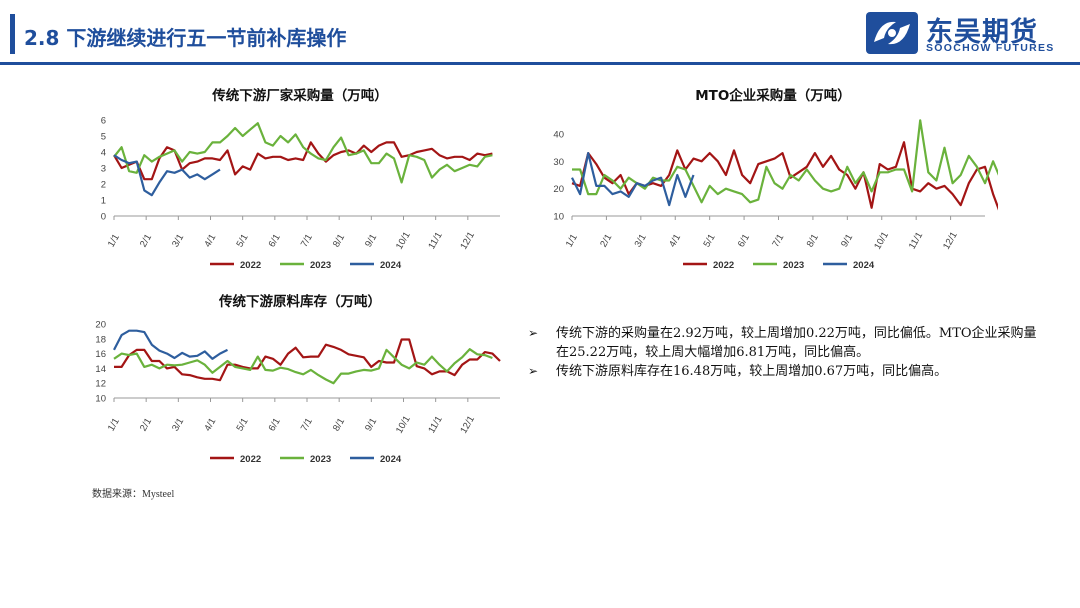 This screenshot has width=1080, height=608. I want to click on y-tick-label: 40, so click(558, 135).